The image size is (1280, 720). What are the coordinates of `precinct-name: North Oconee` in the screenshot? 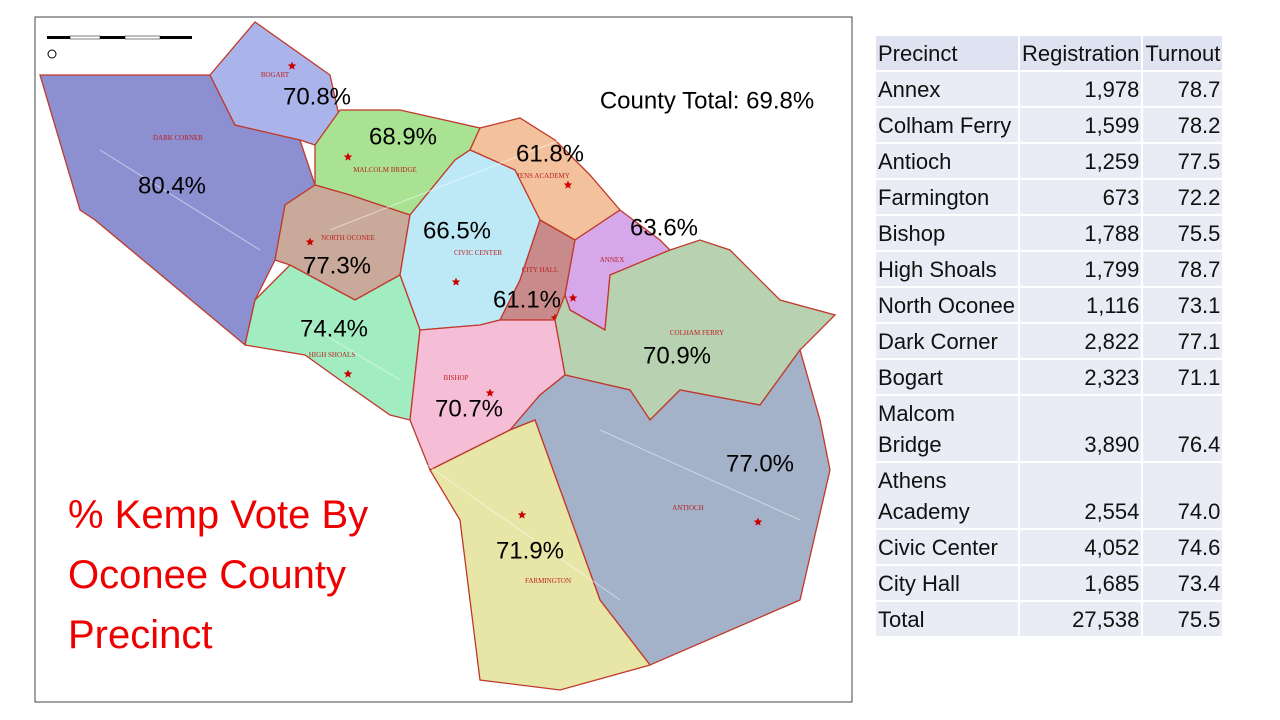 It's located at (947, 305).